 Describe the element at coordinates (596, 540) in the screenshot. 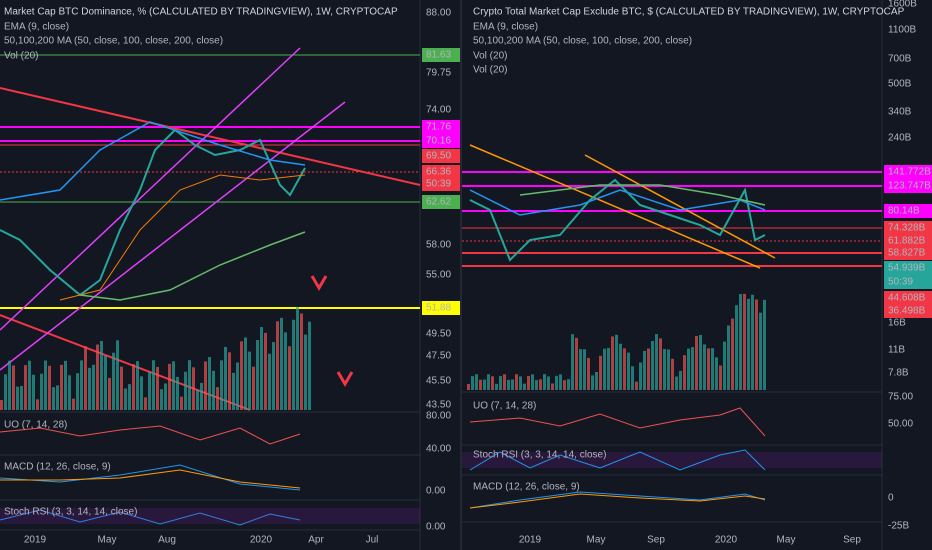

I see `x-label: May` at that location.